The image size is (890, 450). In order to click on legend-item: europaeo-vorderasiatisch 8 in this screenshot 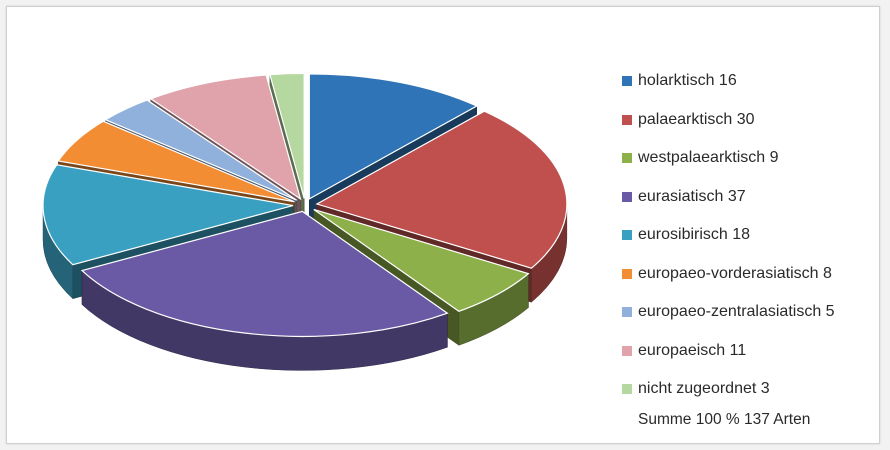, I will do `click(728, 274)`.